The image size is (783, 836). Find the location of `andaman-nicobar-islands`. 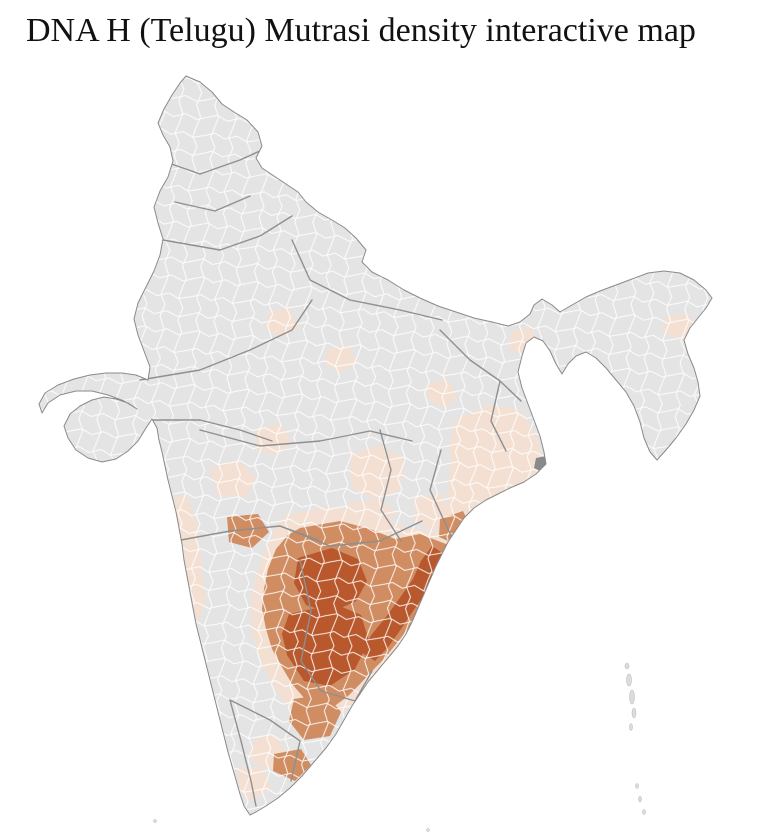

andaman-nicobar-islands is located at coordinates (399, 747).